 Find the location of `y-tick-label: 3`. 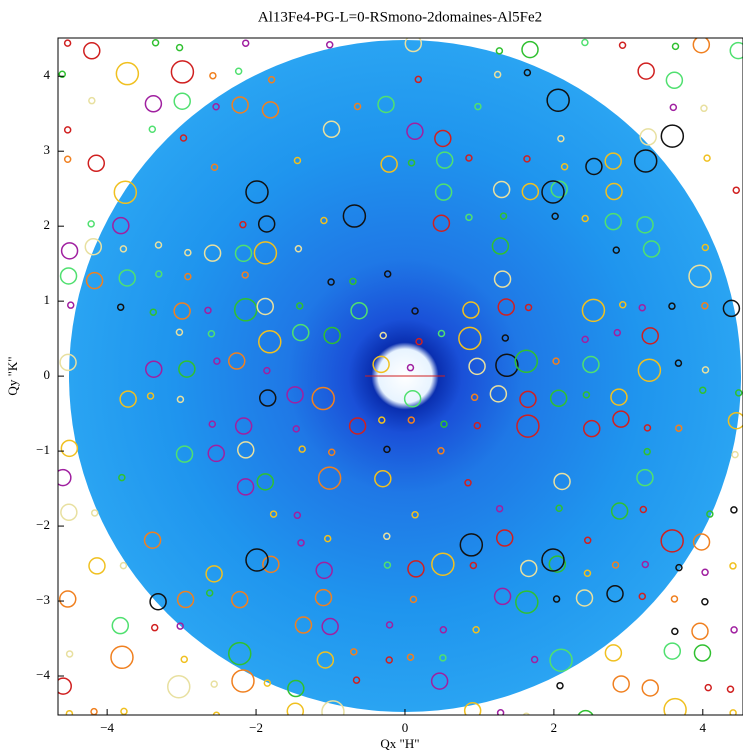

y-tick-label: 3 is located at coordinates (47, 149).